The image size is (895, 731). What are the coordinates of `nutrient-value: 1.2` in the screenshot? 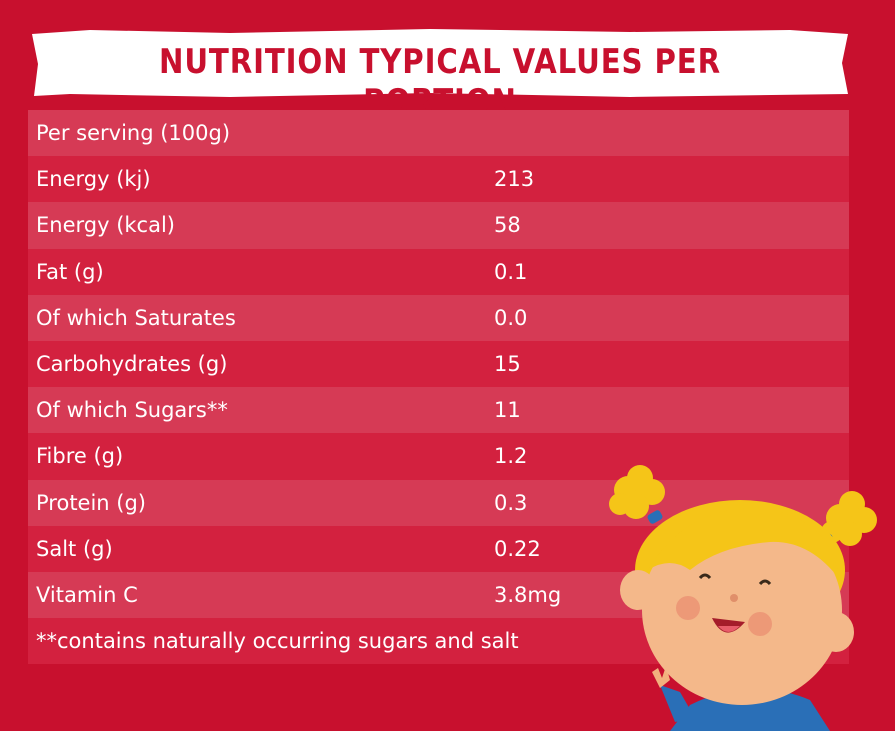 It's located at (511, 456).